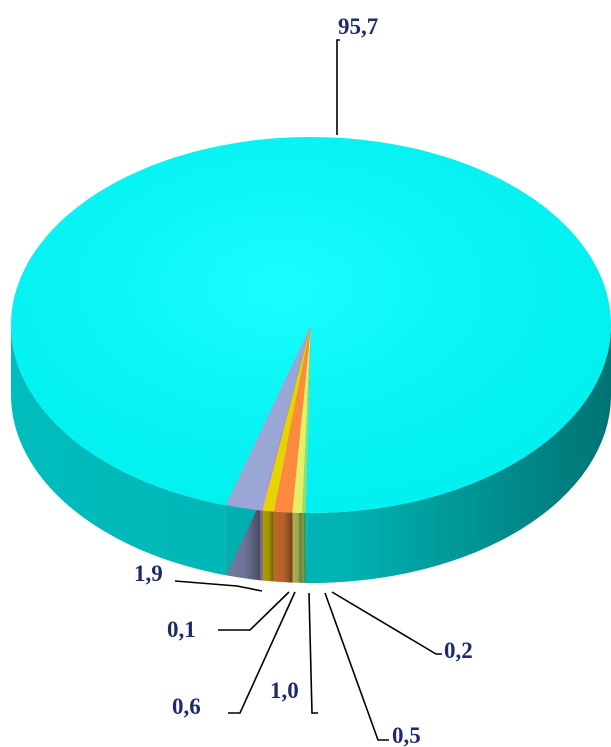  Describe the element at coordinates (458, 650) in the screenshot. I see `data-label-6: 0,2` at that location.